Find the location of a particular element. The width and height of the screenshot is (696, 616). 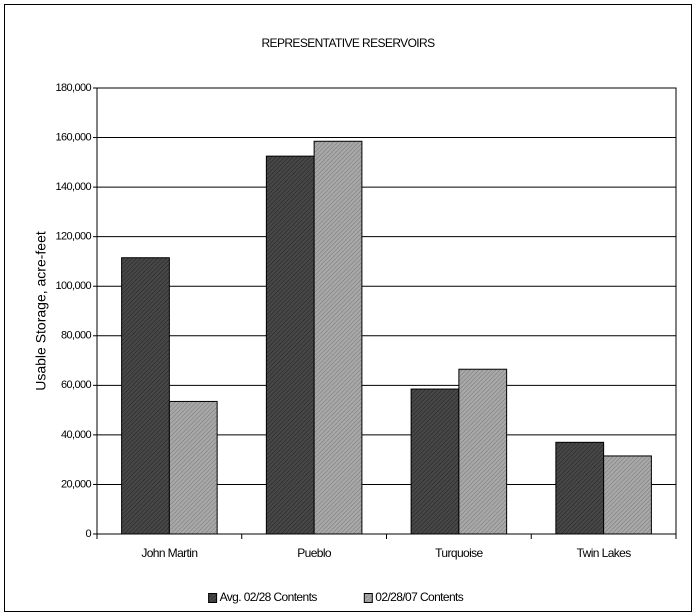

x-tick-label: Pueblo is located at coordinates (314, 553).